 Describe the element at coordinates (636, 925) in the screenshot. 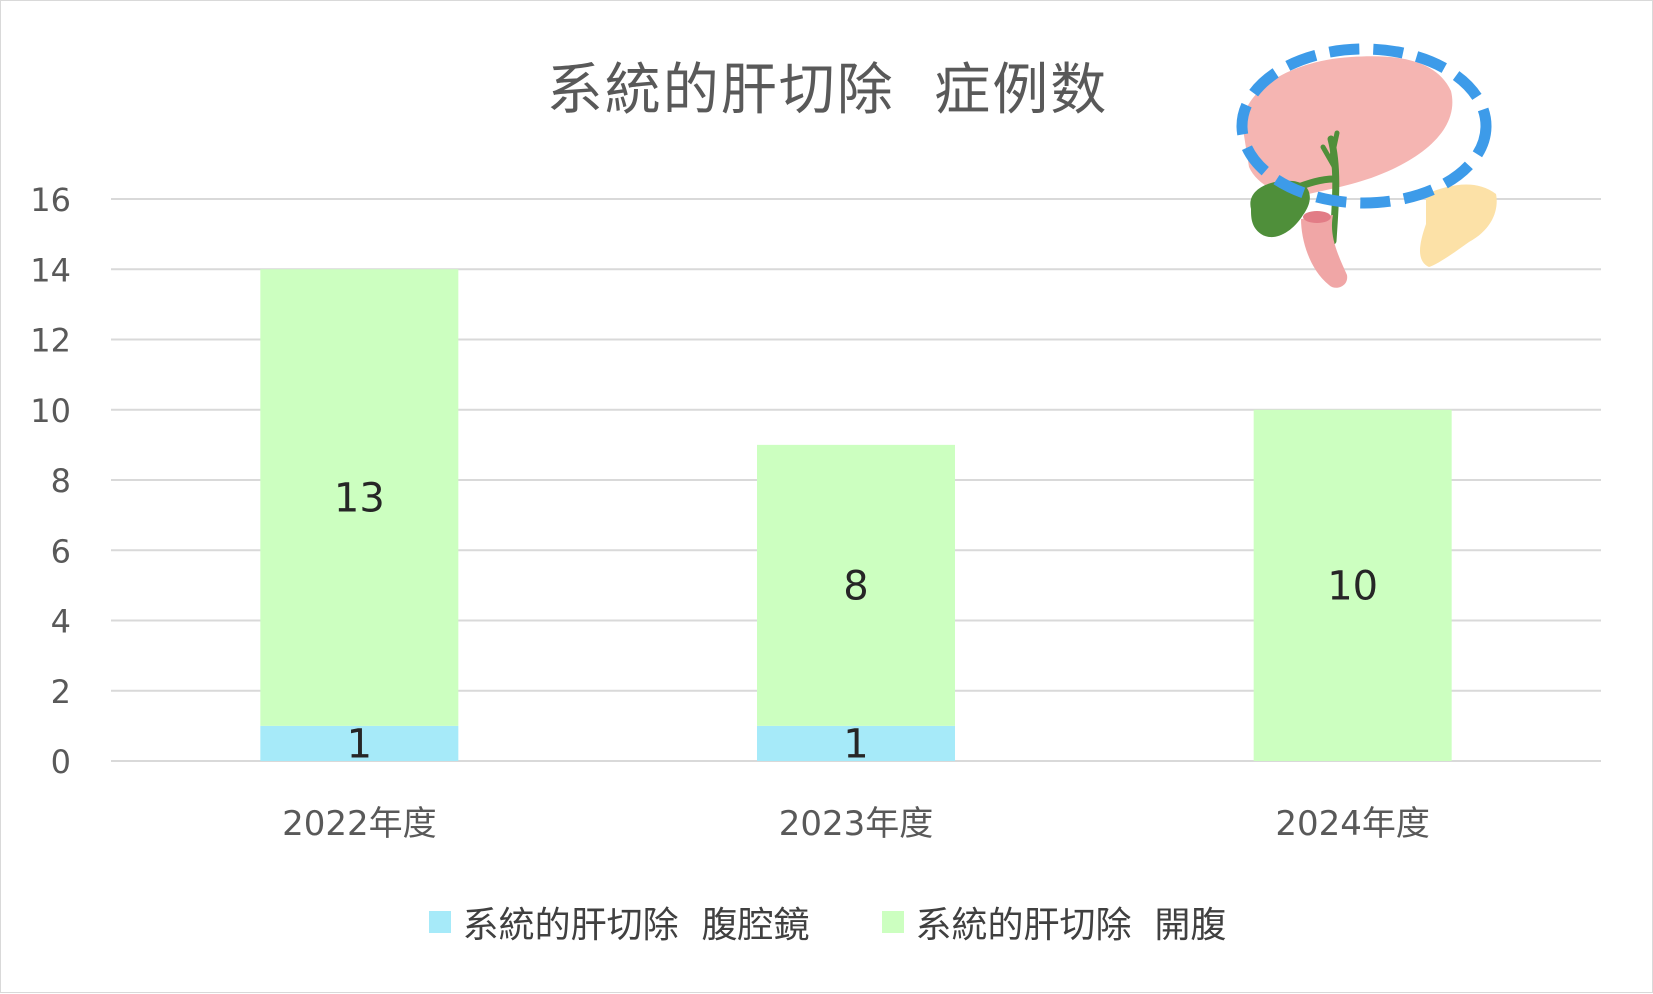

I see `legend-label-laparoscopic: 系統的肝切除 腹腔鏡` at that location.